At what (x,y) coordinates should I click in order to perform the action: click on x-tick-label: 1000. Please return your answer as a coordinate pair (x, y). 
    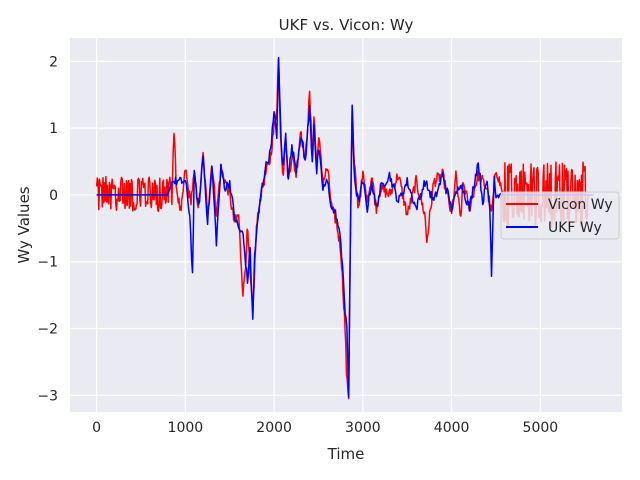
    Looking at the image, I should click on (186, 428).